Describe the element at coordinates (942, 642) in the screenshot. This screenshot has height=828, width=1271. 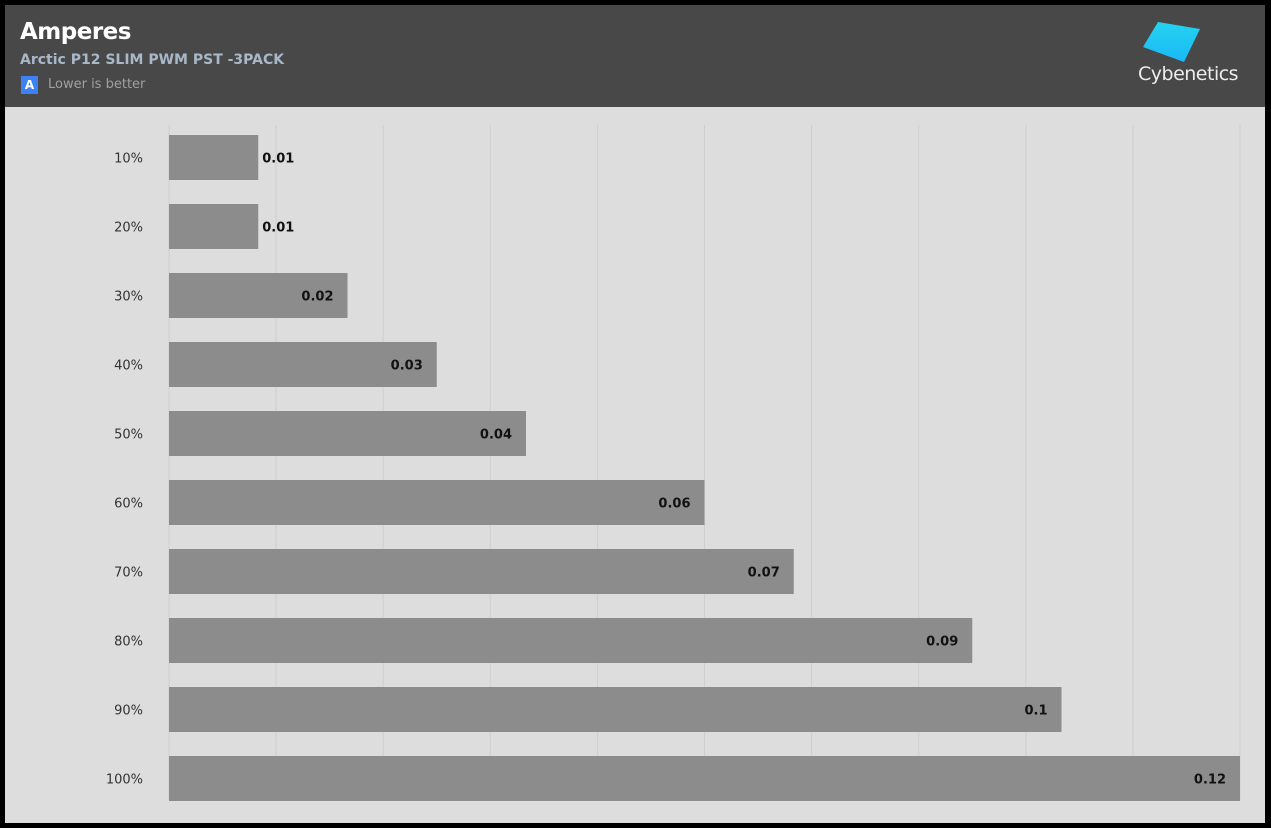
I see `data-label: 0.09` at that location.